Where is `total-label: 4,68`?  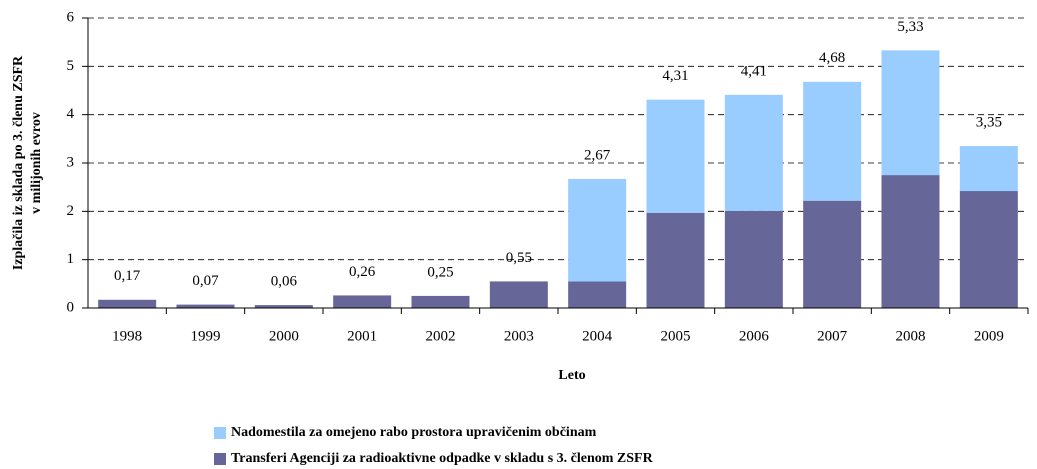 total-label: 4,68 is located at coordinates (832, 58).